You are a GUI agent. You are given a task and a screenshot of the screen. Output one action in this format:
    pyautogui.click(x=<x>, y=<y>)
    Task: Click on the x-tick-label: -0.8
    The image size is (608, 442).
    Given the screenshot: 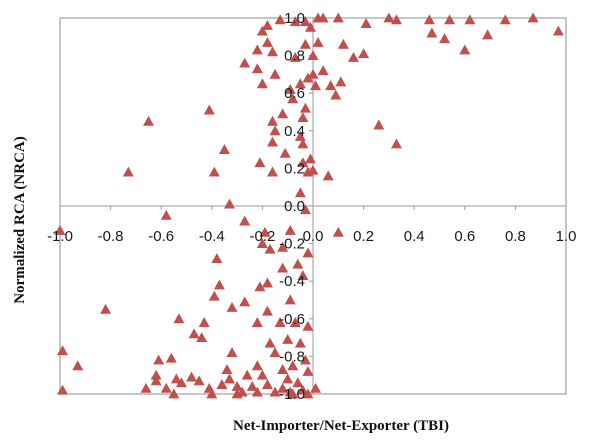 What is the action you would take?
    pyautogui.click(x=111, y=236)
    